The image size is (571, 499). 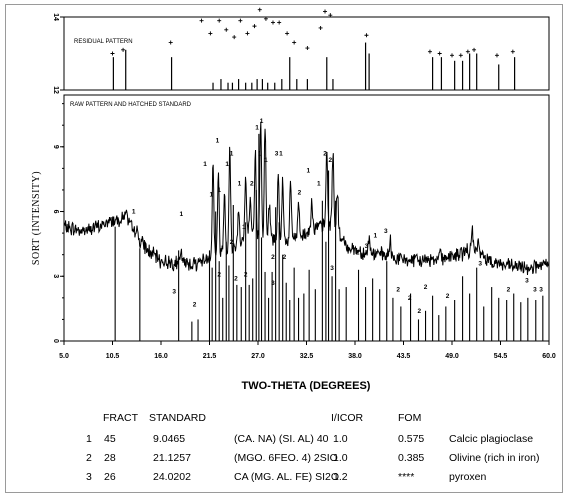 What do you see at coordinates (494, 458) in the screenshot?
I see `row-mineral: Olivine (rich in iron)` at bounding box center [494, 458].